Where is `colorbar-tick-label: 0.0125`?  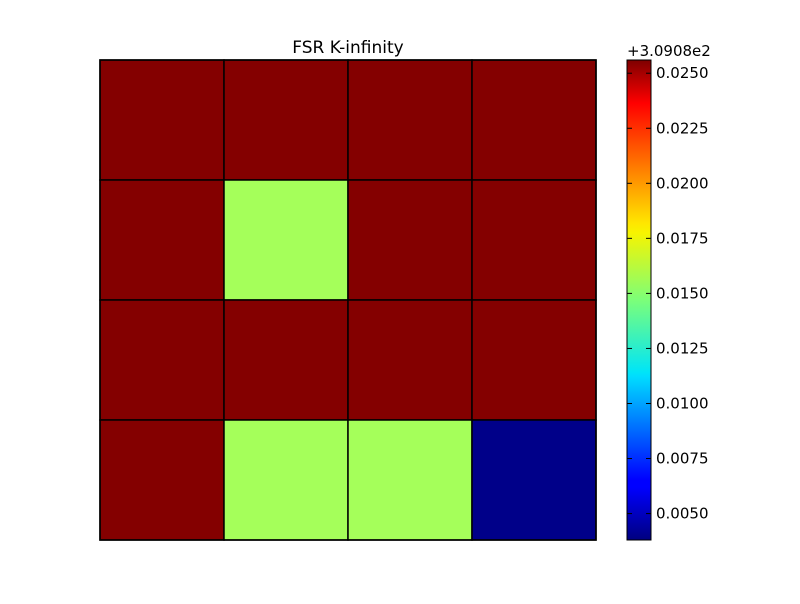
colorbar-tick-label: 0.0125 is located at coordinates (682, 348).